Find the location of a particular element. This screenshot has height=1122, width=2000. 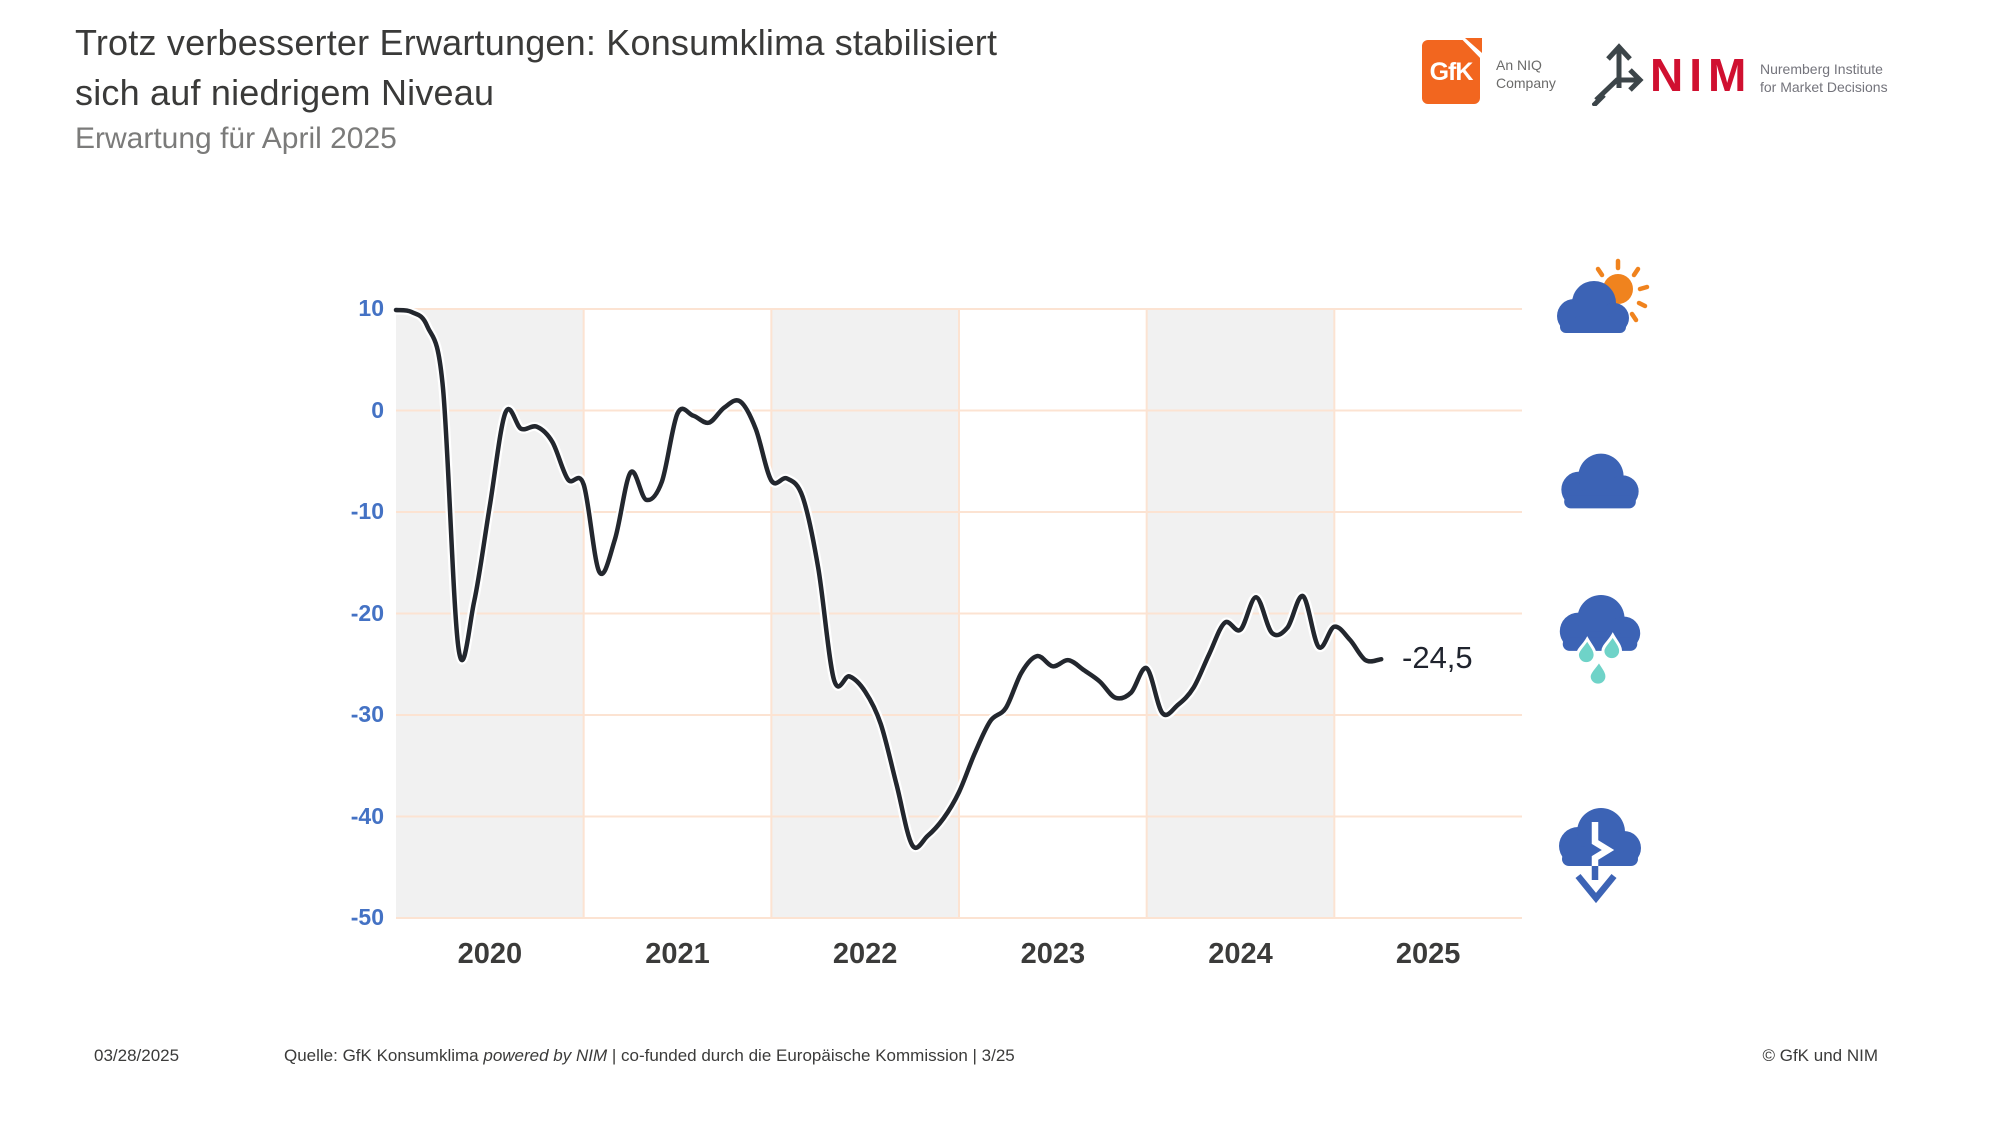

nim-logo-icon is located at coordinates (1618, 74).